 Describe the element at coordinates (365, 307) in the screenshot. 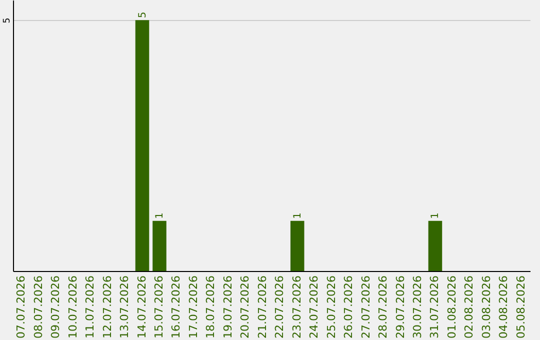

I see `x-tick-label: 27.07.2026` at that location.